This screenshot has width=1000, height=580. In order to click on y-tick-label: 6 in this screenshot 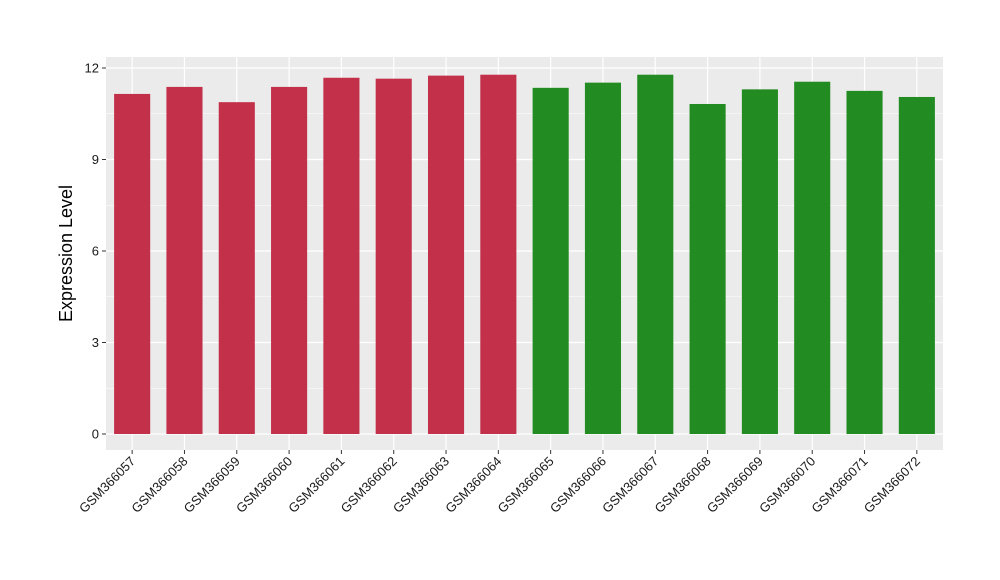, I will do `click(95, 251)`.